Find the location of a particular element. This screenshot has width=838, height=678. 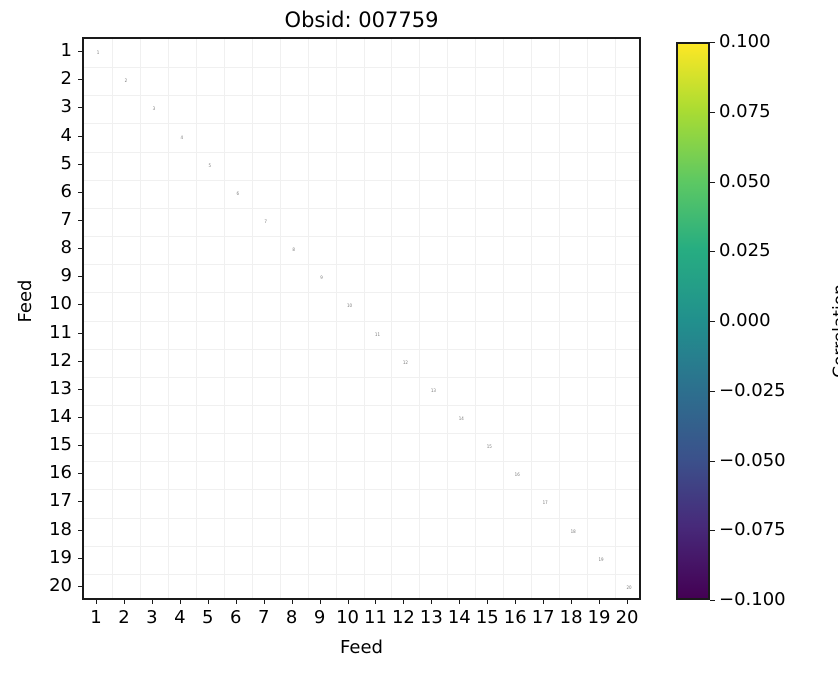

heatmap-diagonal-marker: 20 is located at coordinates (629, 587).